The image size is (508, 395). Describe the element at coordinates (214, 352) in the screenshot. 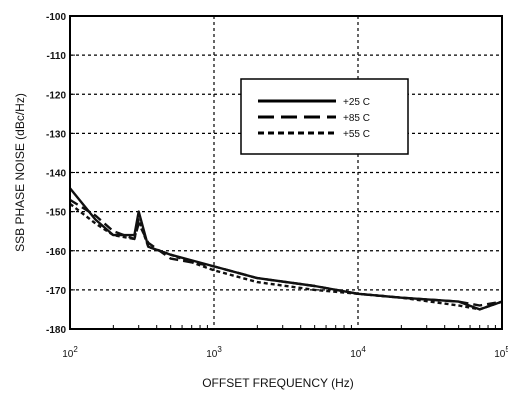

I see `x-tick-label: 10³` at that location.